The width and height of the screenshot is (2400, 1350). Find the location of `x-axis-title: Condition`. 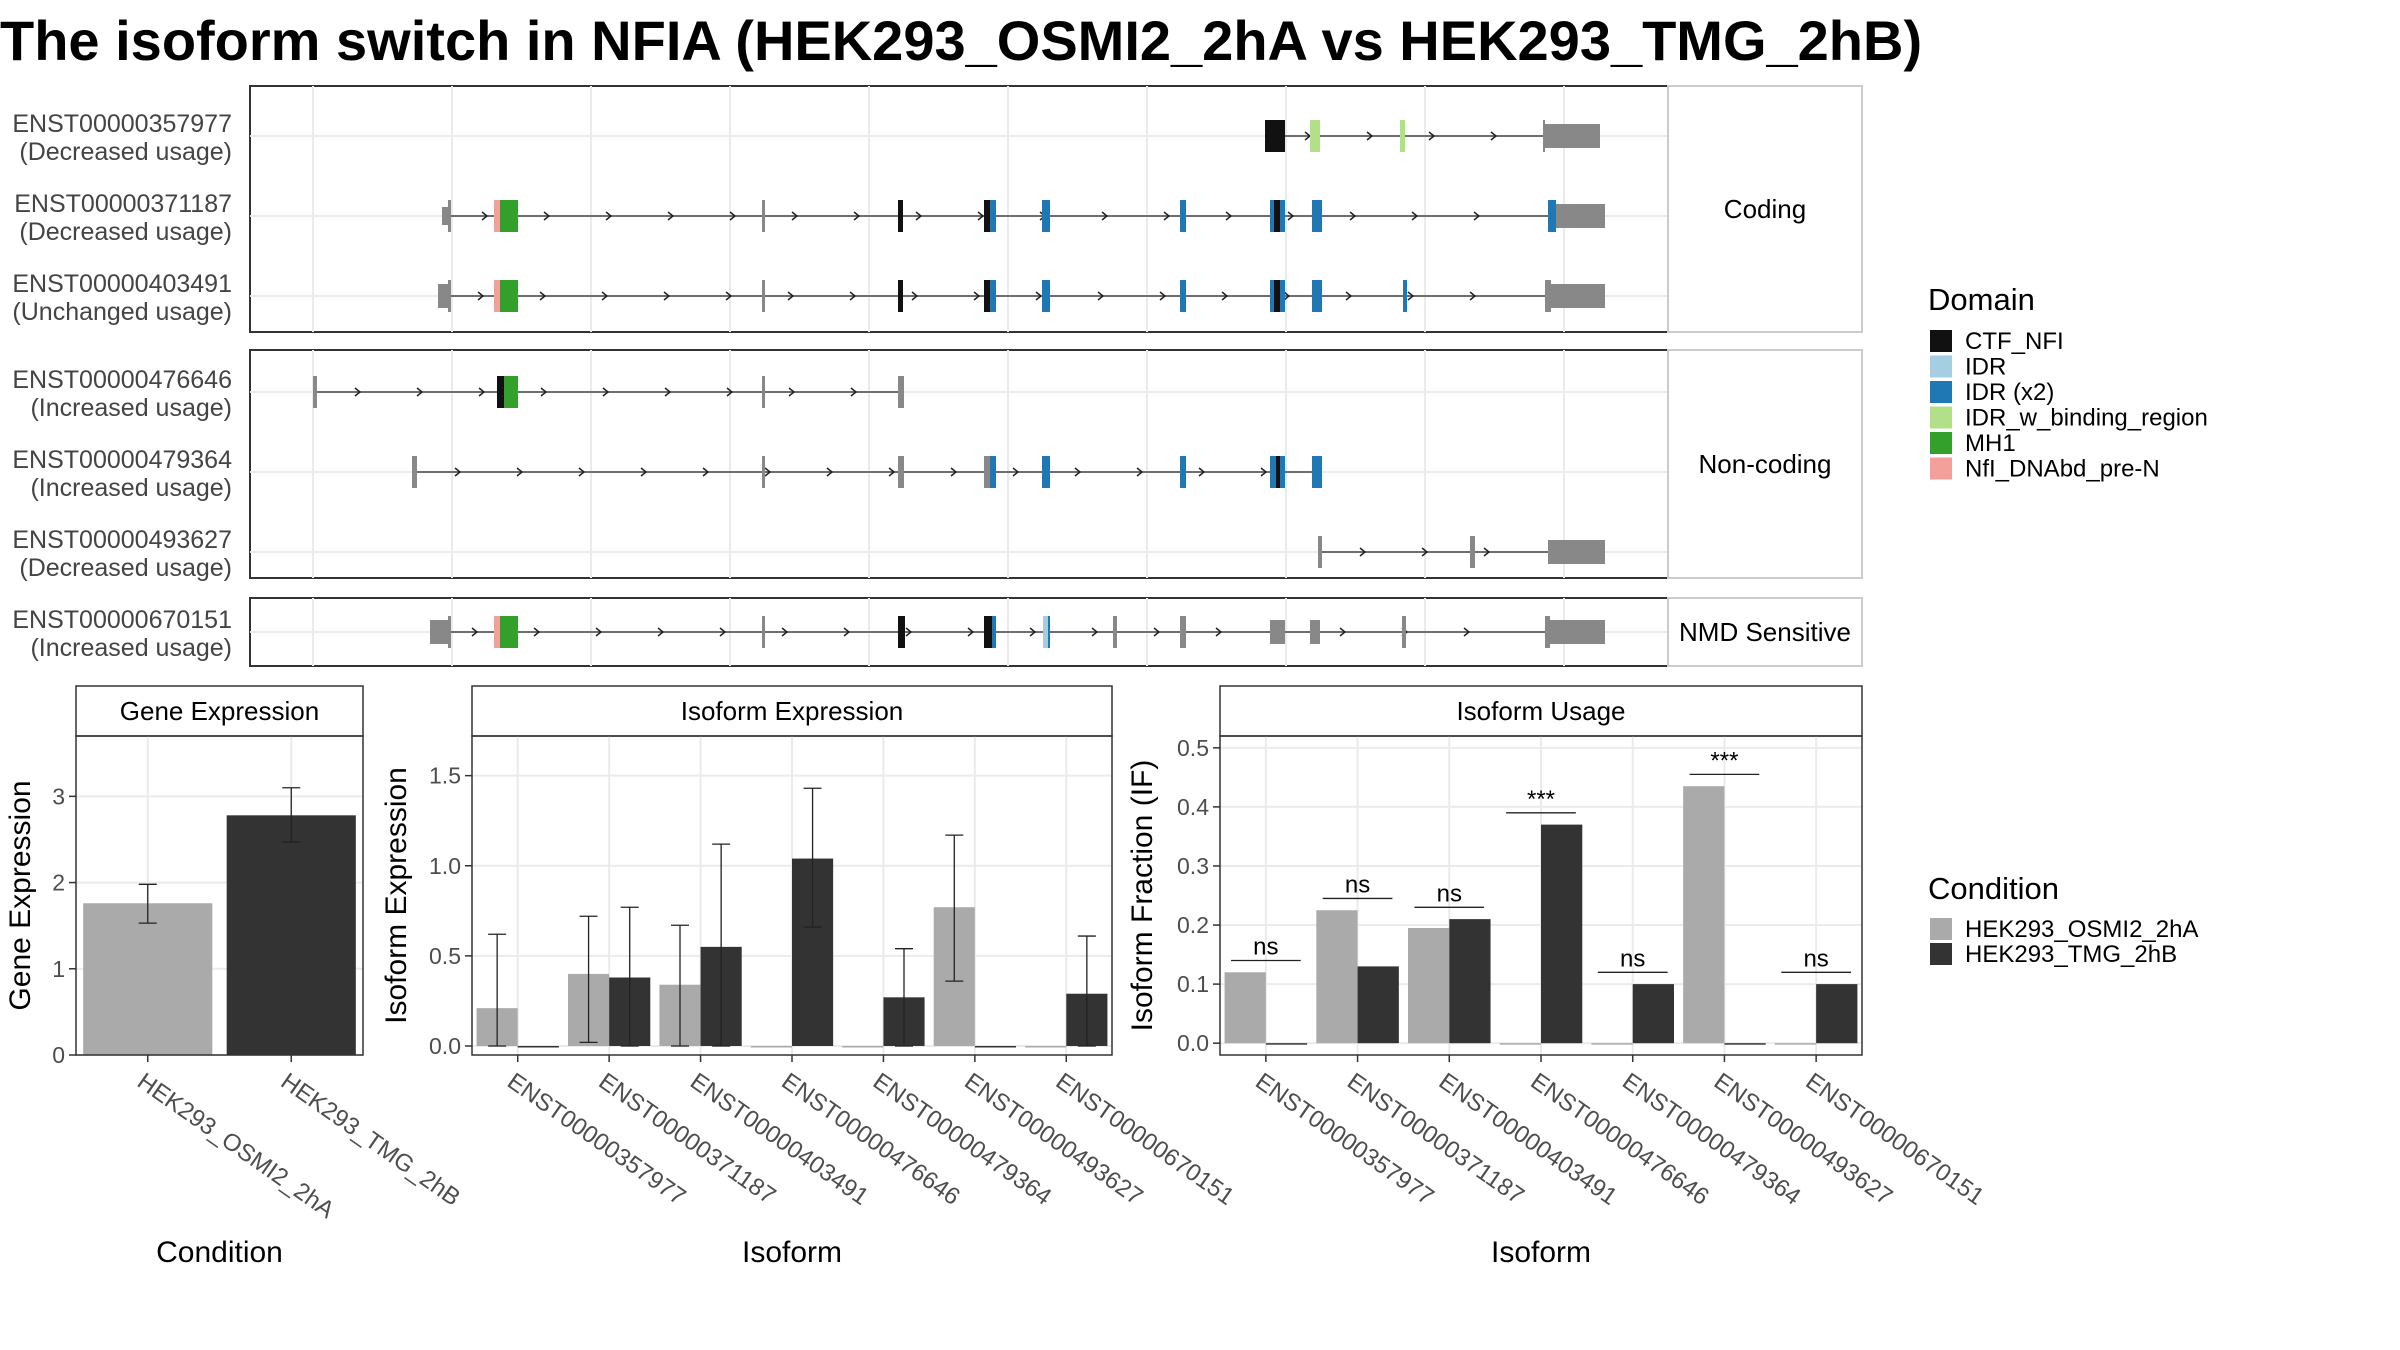

x-axis-title: Condition is located at coordinates (219, 1252).